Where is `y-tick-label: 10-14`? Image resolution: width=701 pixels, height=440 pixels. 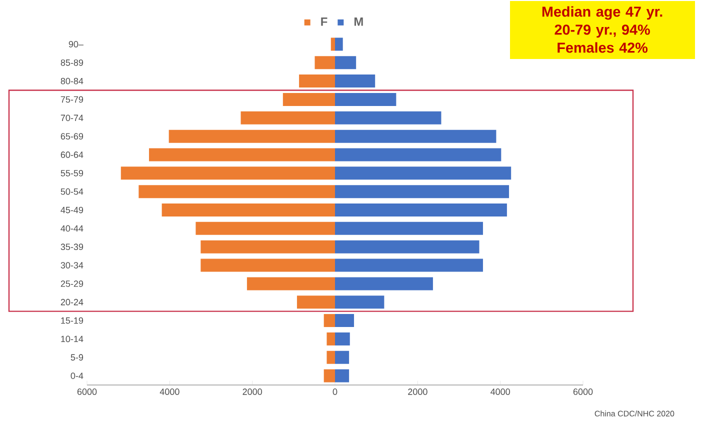 y-tick-label: 10-14 is located at coordinates (72, 339).